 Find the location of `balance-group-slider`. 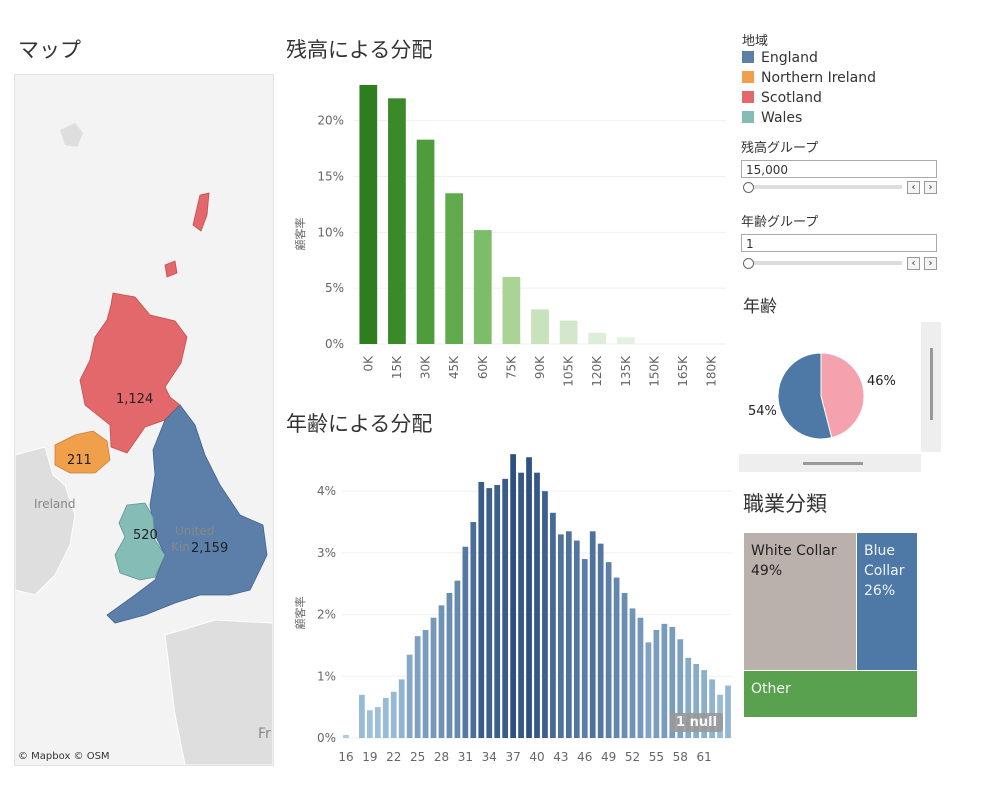

balance-group-slider is located at coordinates (823, 187).